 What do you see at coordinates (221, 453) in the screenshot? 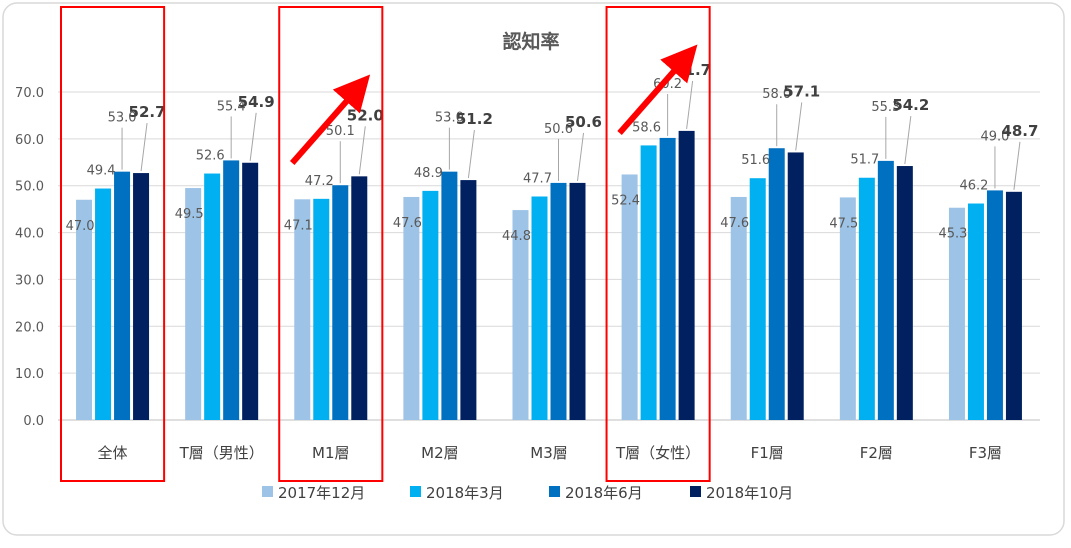
I see `category-label: T層（男性）` at bounding box center [221, 453].